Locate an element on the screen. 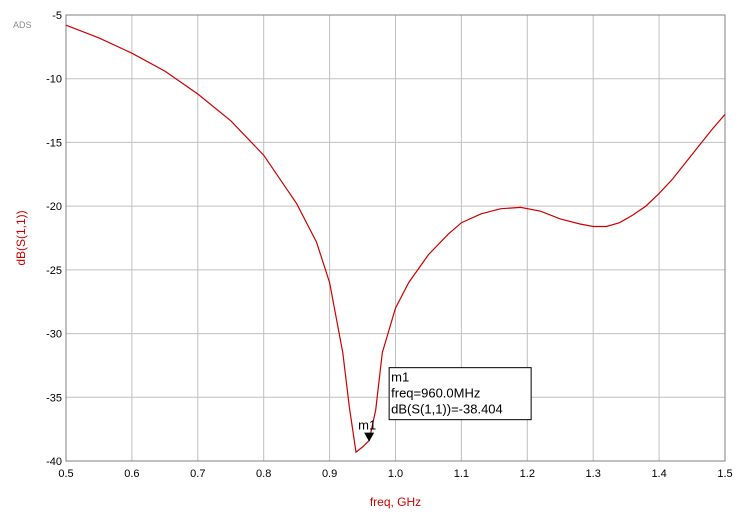  x-tick-label: 0.7 is located at coordinates (197, 474).